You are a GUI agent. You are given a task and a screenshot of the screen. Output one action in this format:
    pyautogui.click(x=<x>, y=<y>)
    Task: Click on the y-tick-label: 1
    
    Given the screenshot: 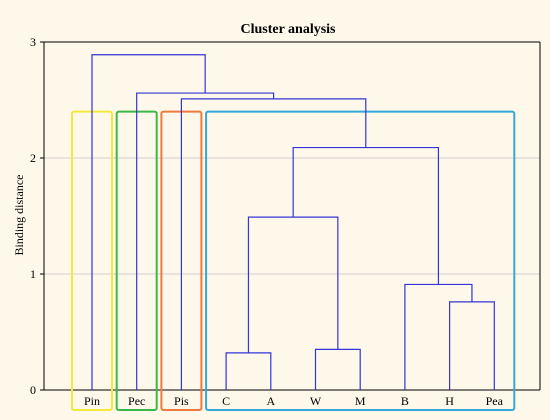 What is the action you would take?
    pyautogui.click(x=33, y=274)
    